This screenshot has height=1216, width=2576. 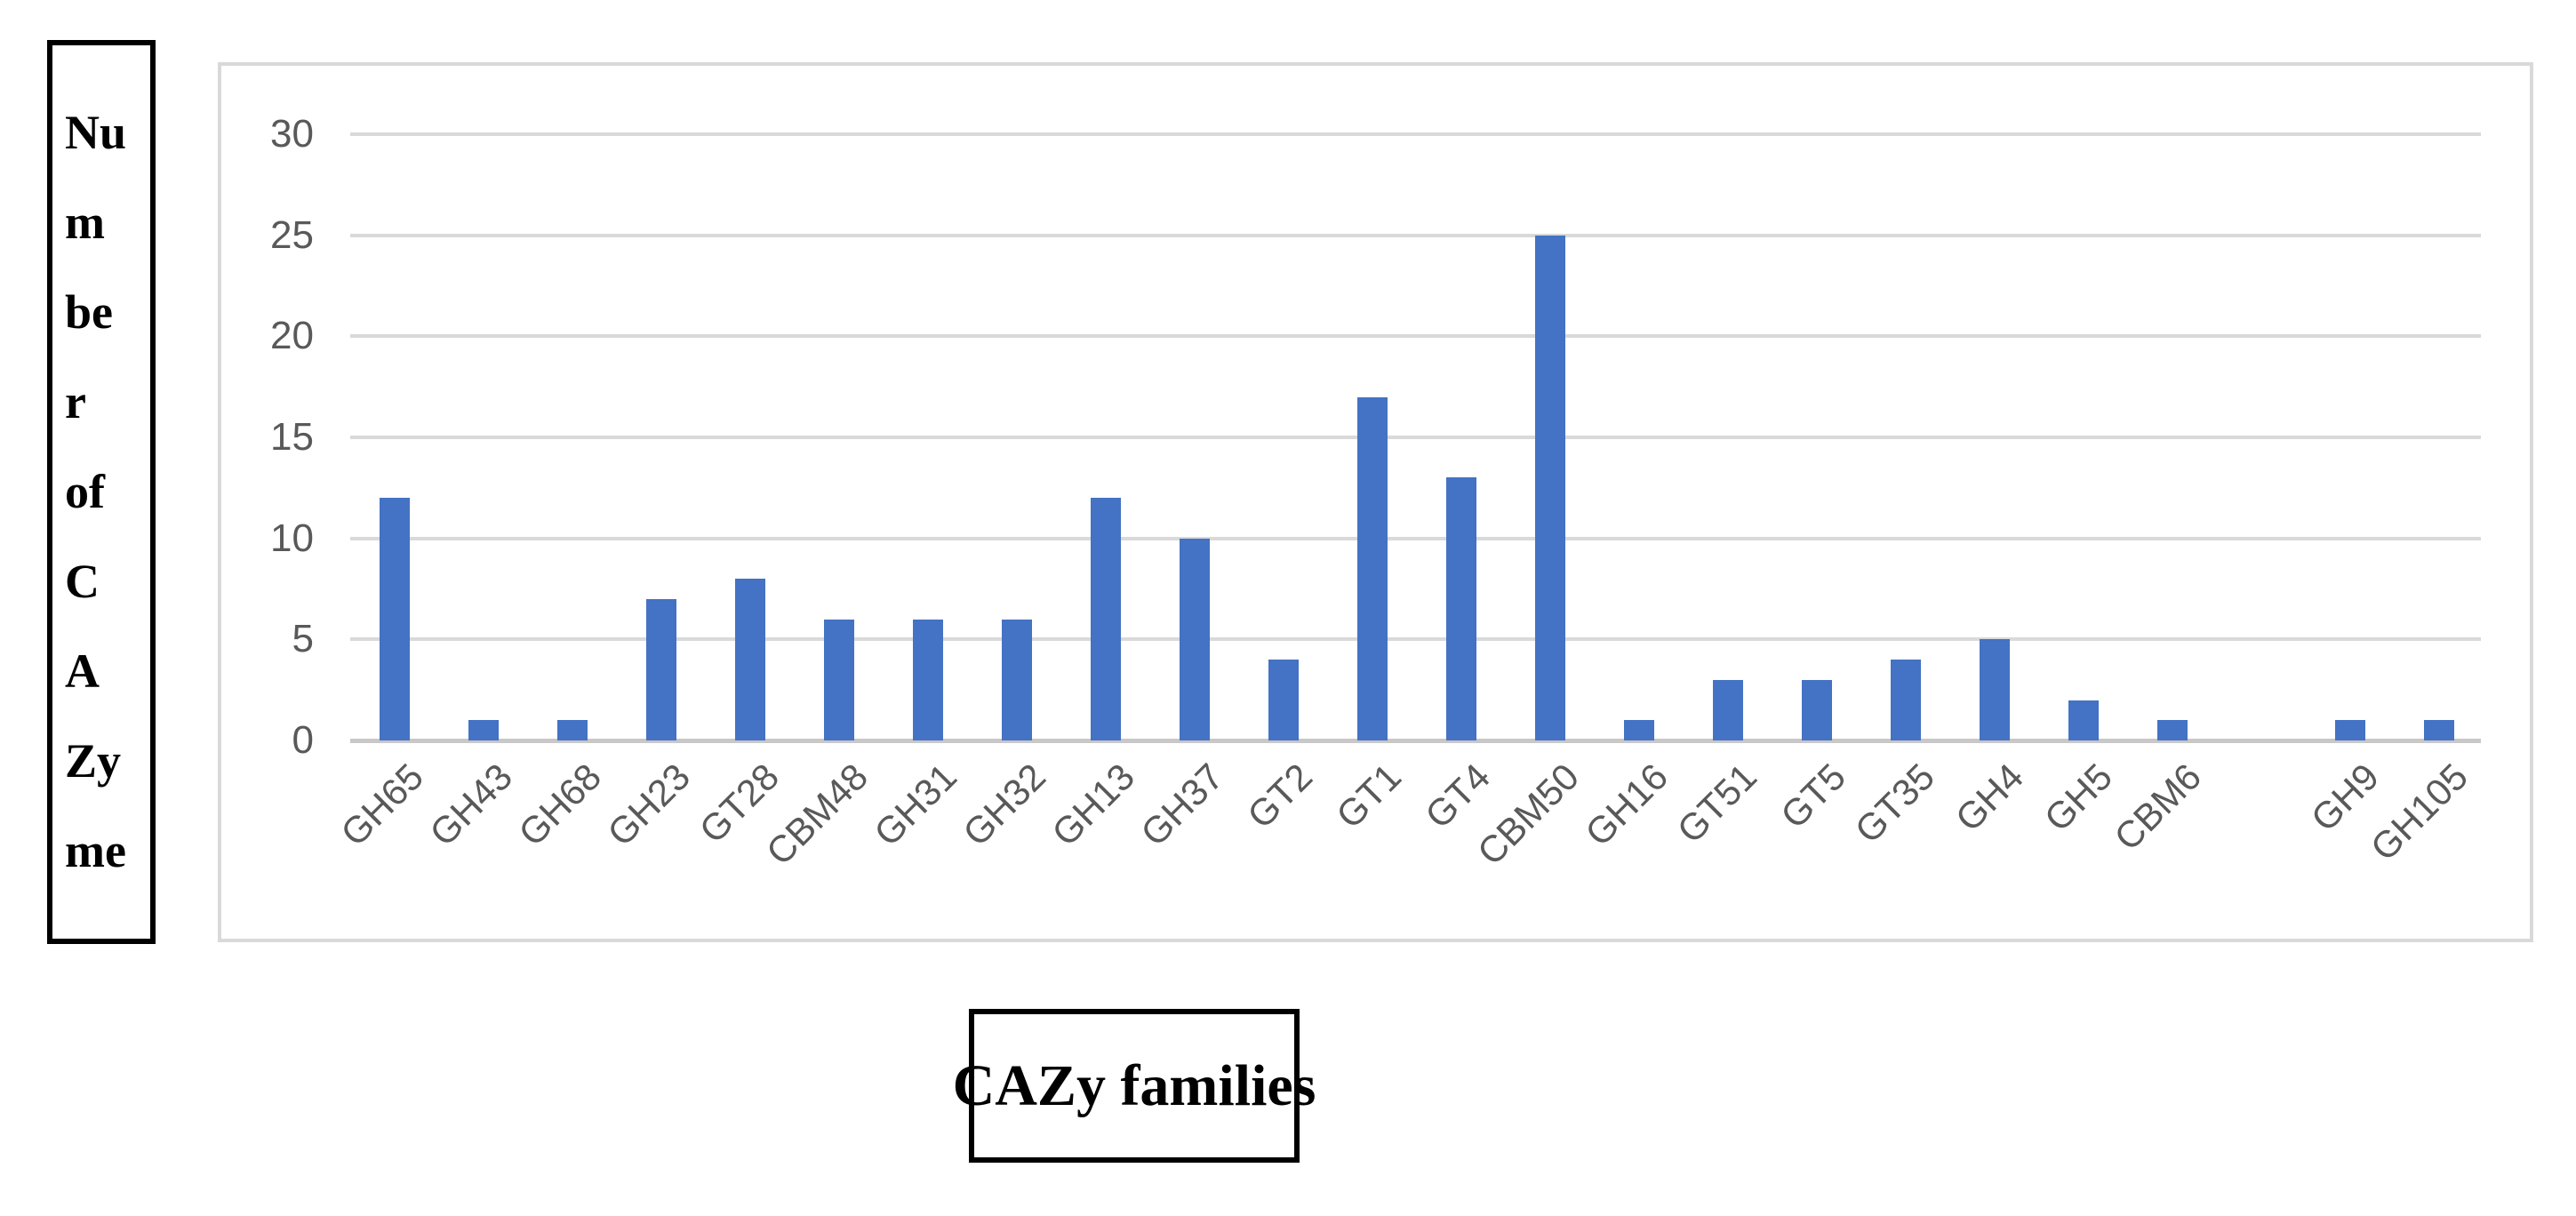 What do you see at coordinates (93, 761) in the screenshot?
I see `y-axis-title-line: Zy` at bounding box center [93, 761].